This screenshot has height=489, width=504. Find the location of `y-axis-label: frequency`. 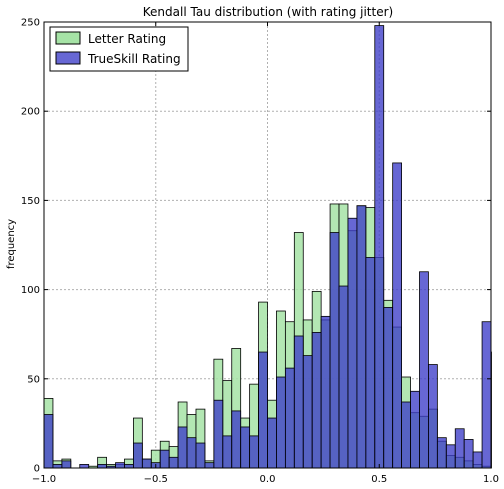

y-axis-label: frequency is located at coordinates (11, 244).